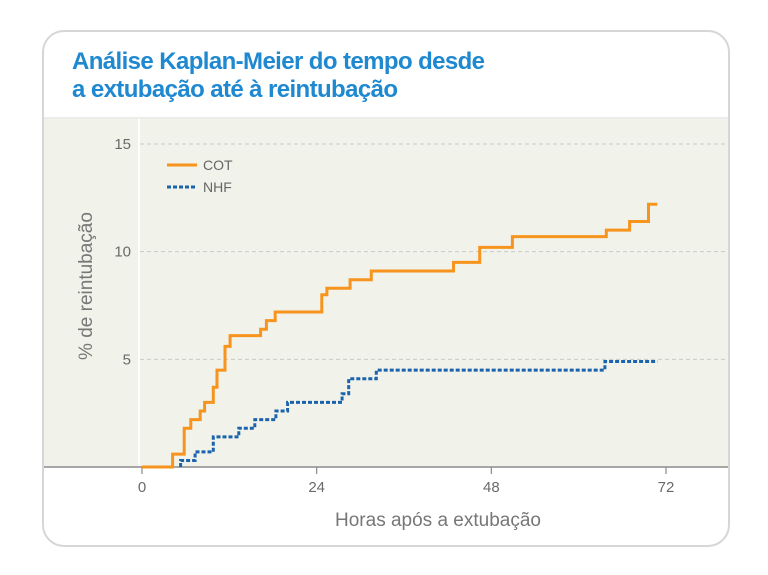  What do you see at coordinates (86, 286) in the screenshot?
I see `y-axis-label: % de reintubação` at bounding box center [86, 286].